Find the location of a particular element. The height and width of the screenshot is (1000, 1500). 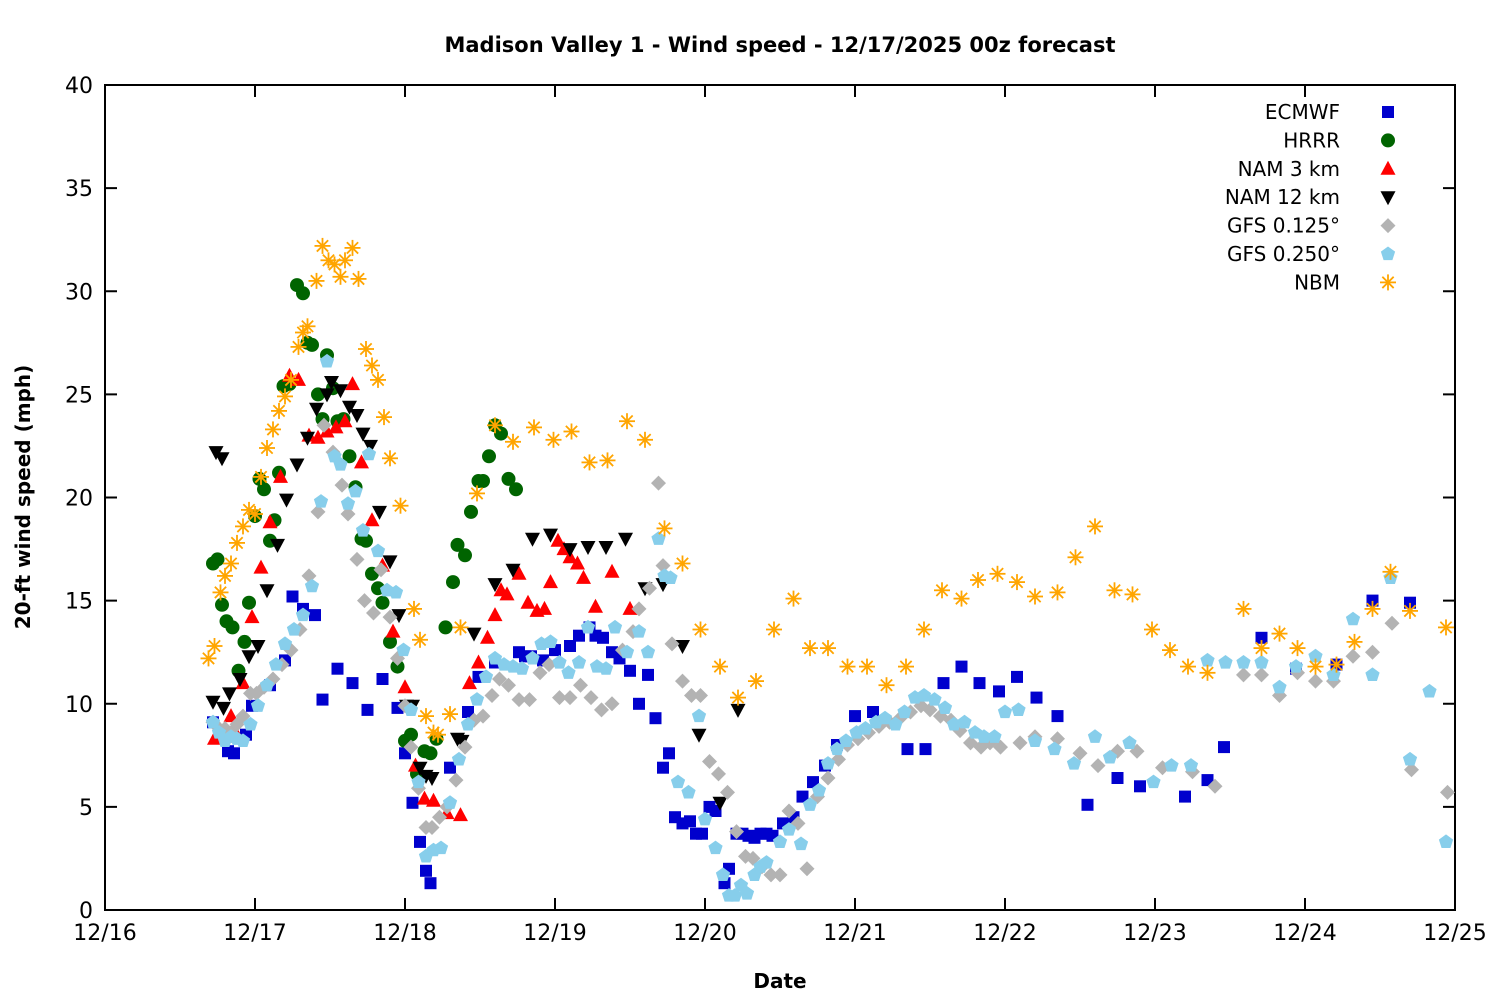

y-tick-label: 40 is located at coordinates (79, 86).